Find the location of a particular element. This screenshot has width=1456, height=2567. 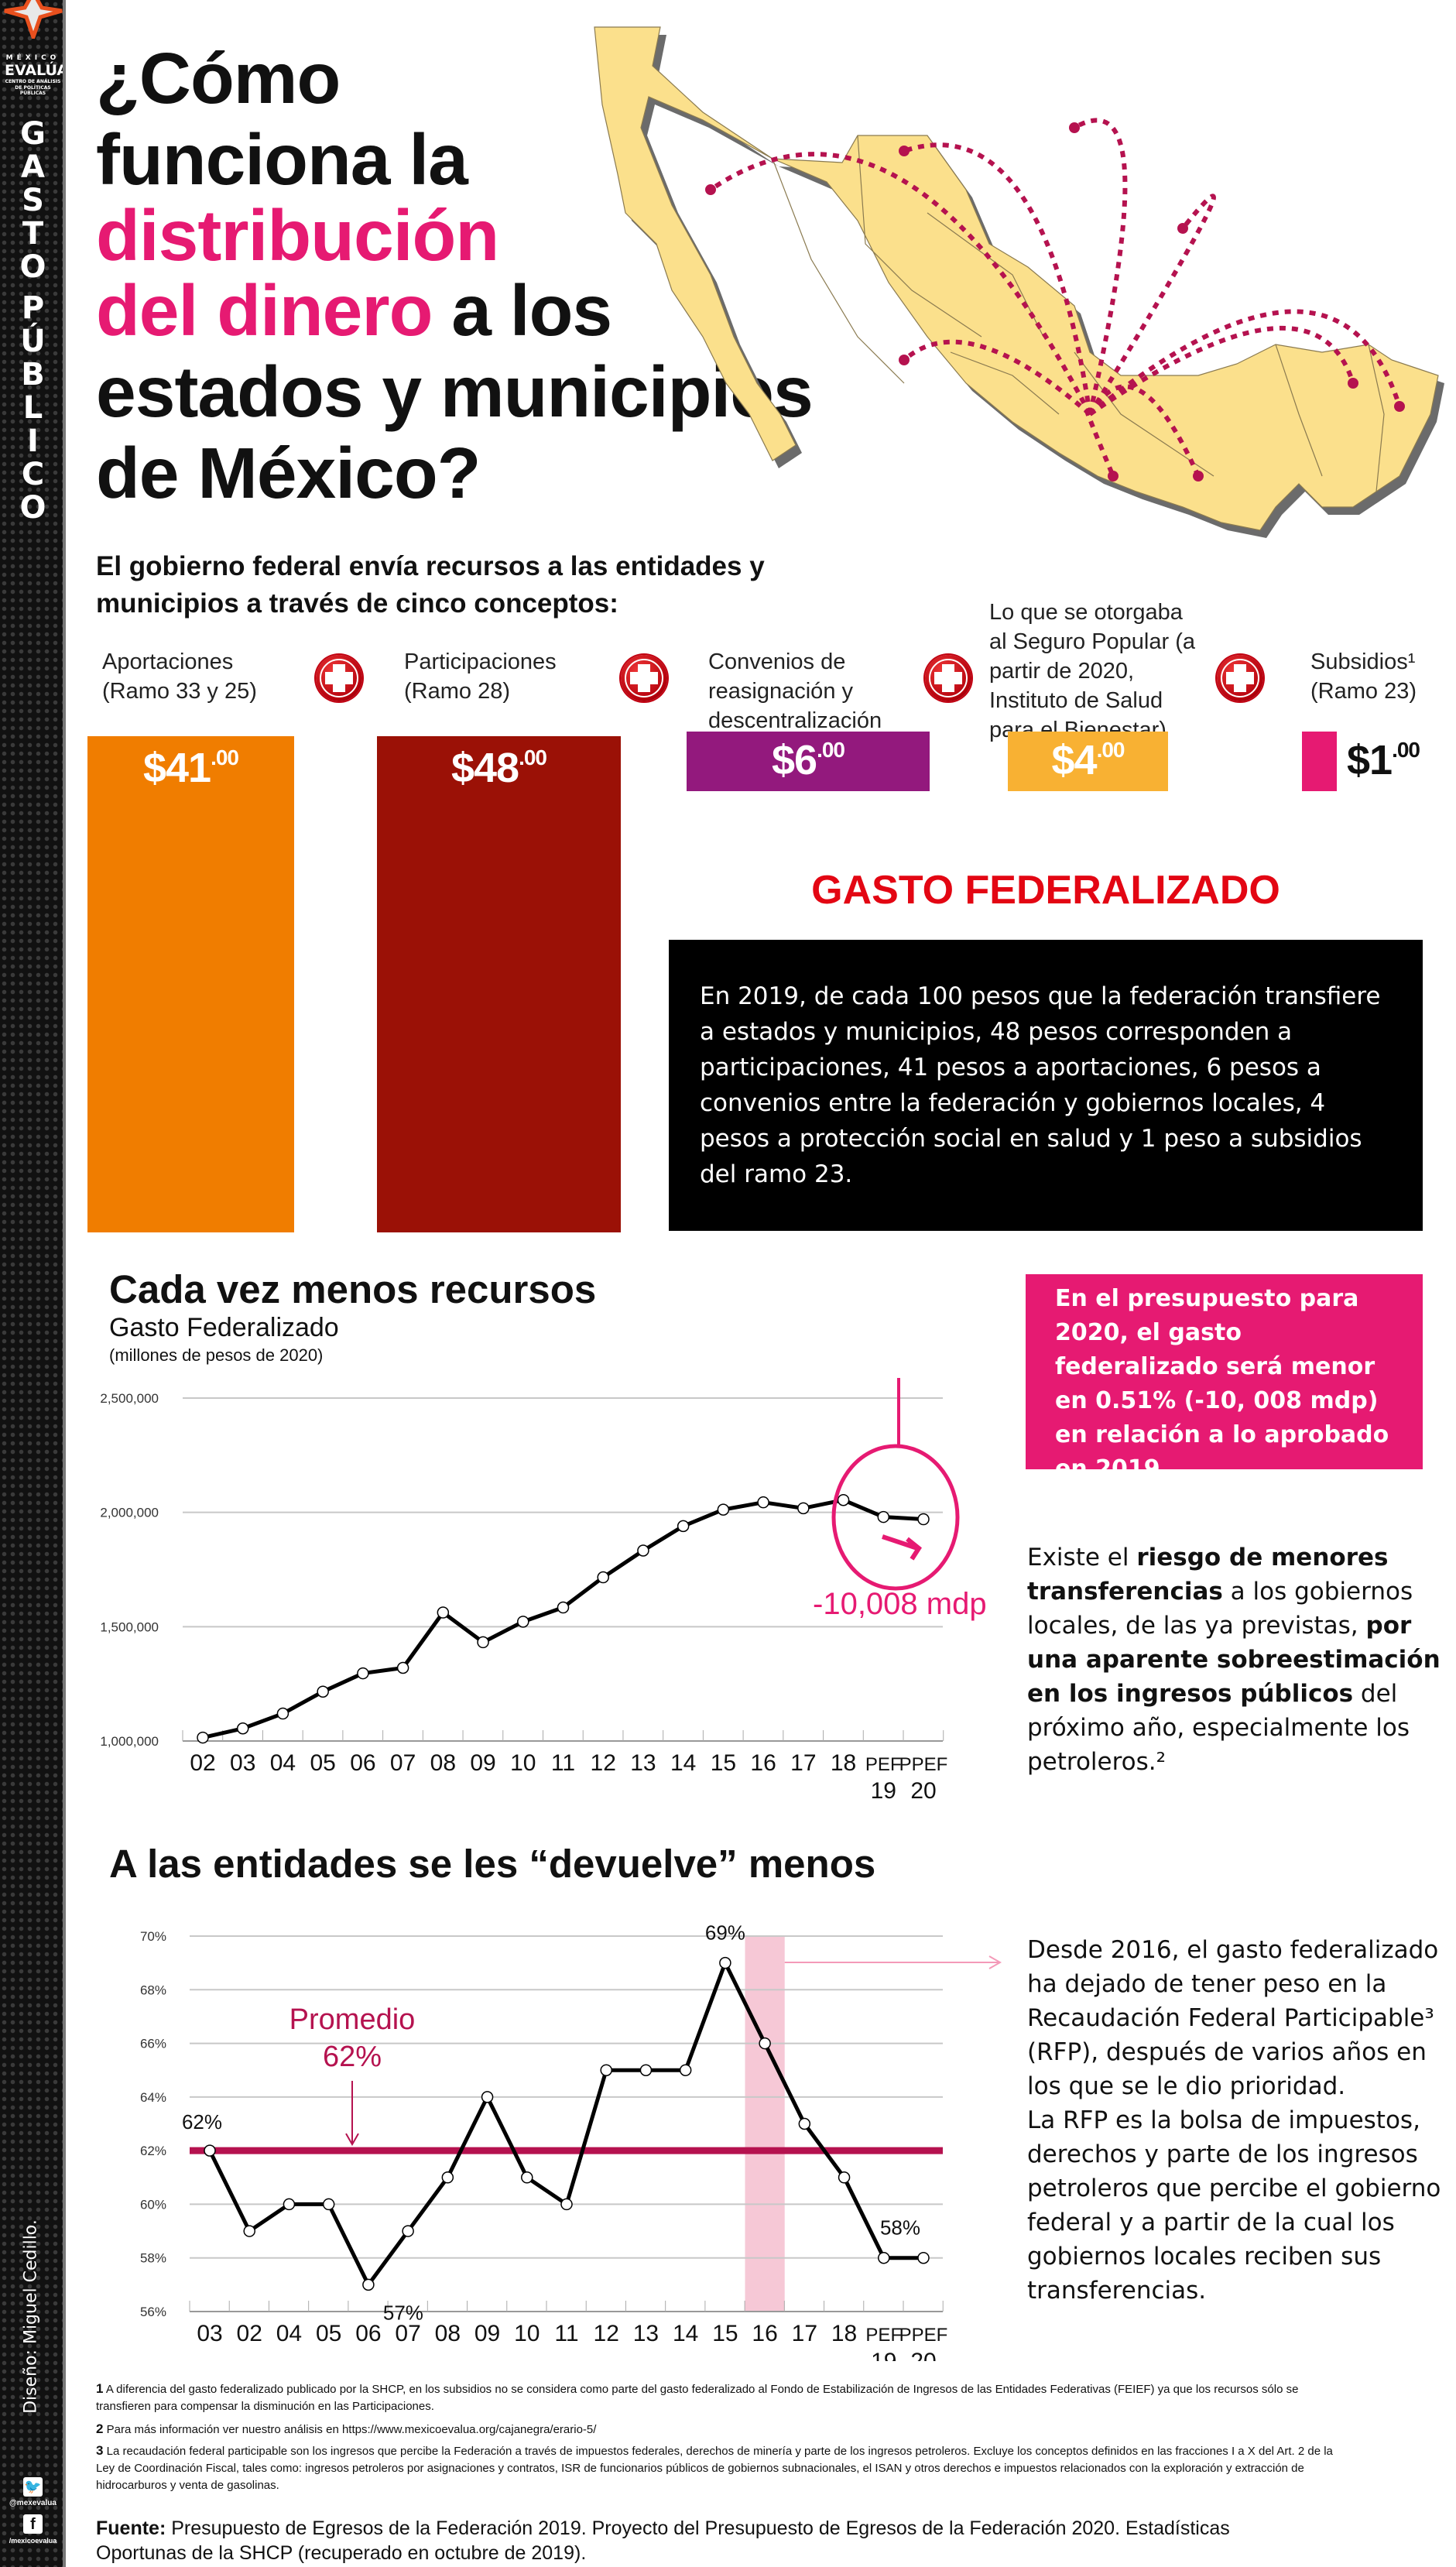

highlight-circle is located at coordinates (895, 1518).